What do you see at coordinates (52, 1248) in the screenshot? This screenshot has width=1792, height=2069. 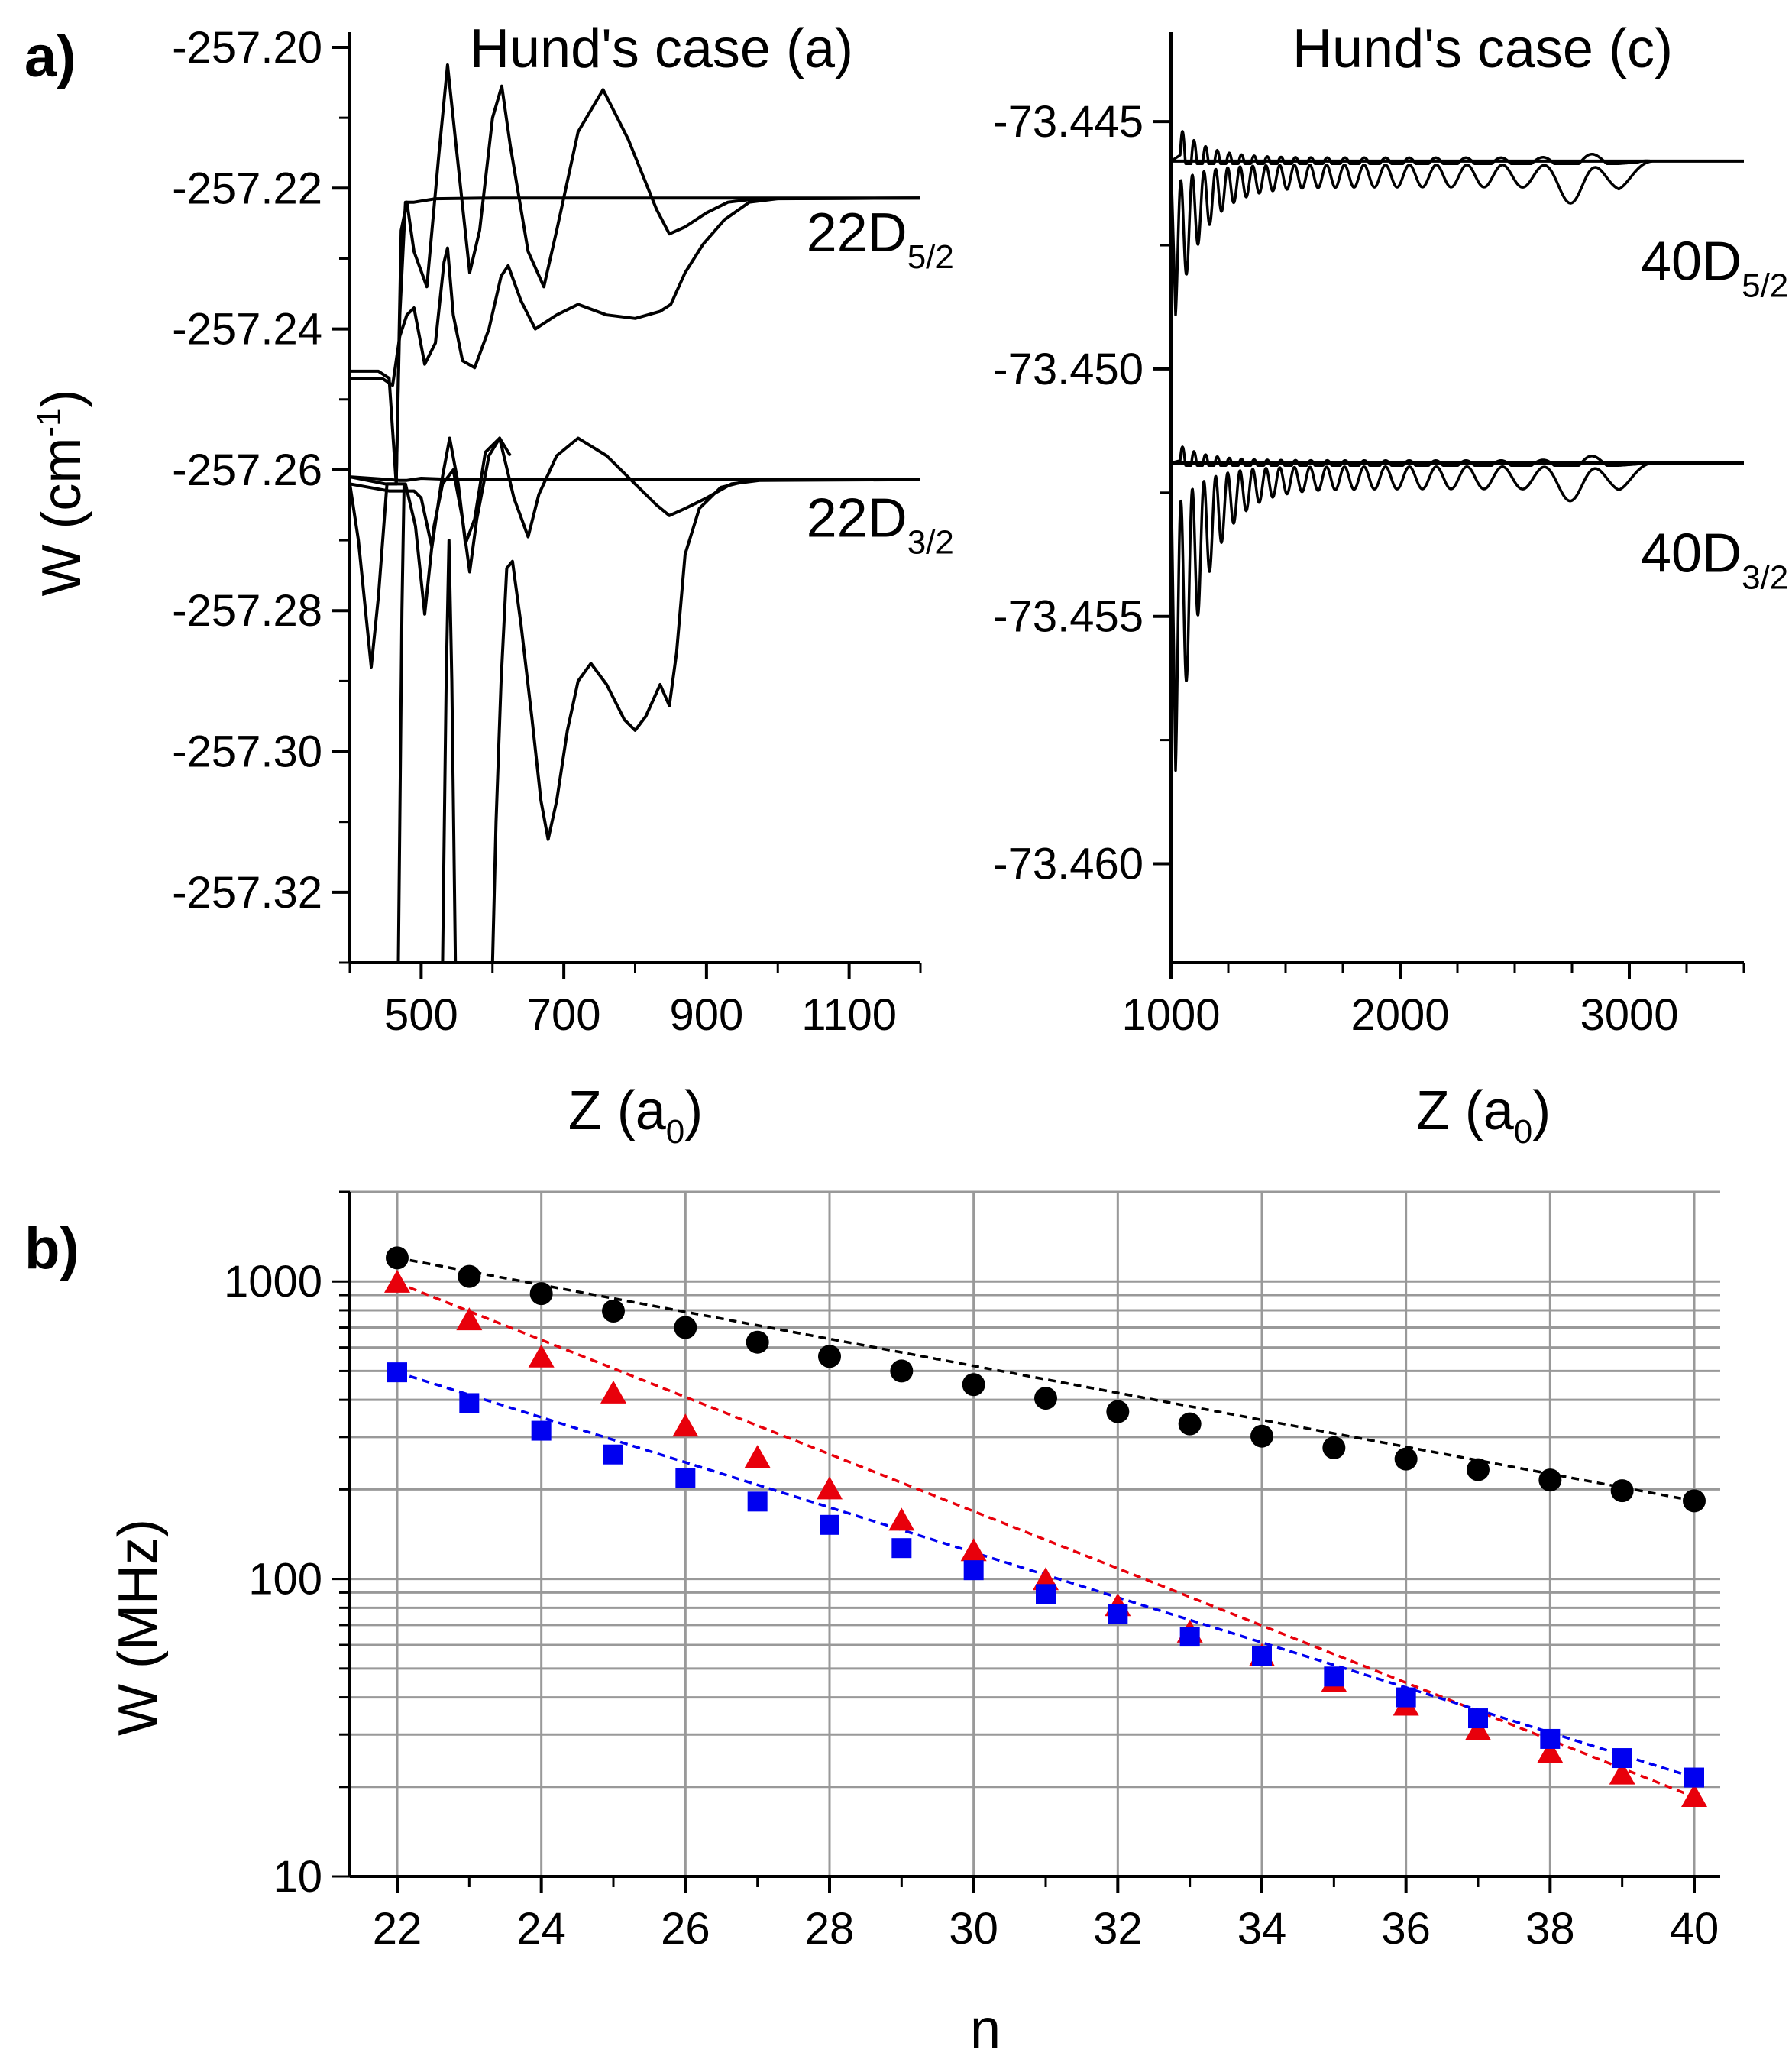 I see `panel-label-b: b)` at bounding box center [52, 1248].